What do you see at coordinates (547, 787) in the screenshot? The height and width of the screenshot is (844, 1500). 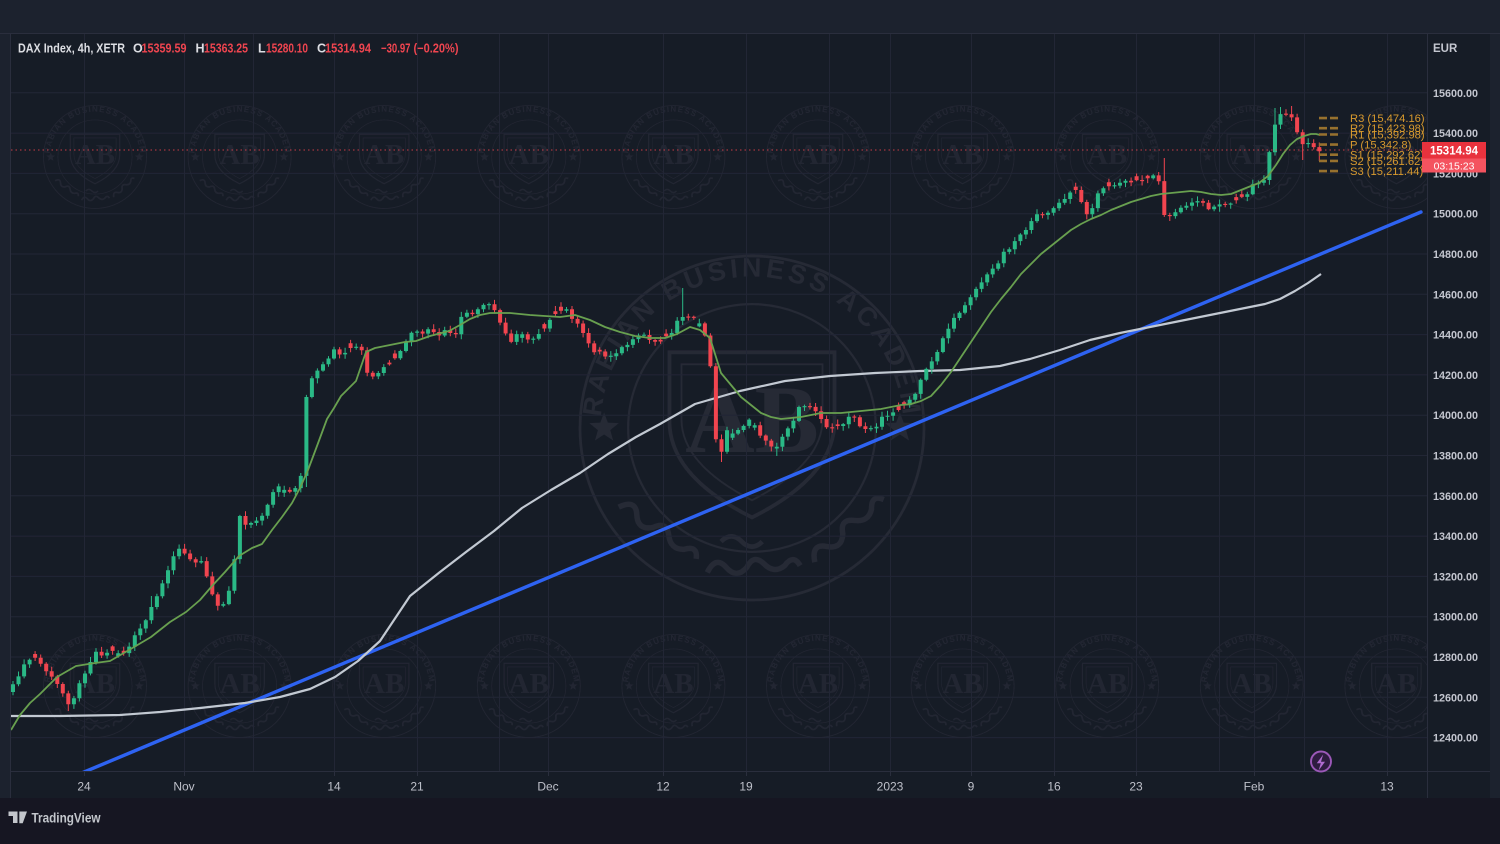 I see `svg-text: Dec` at bounding box center [547, 787].